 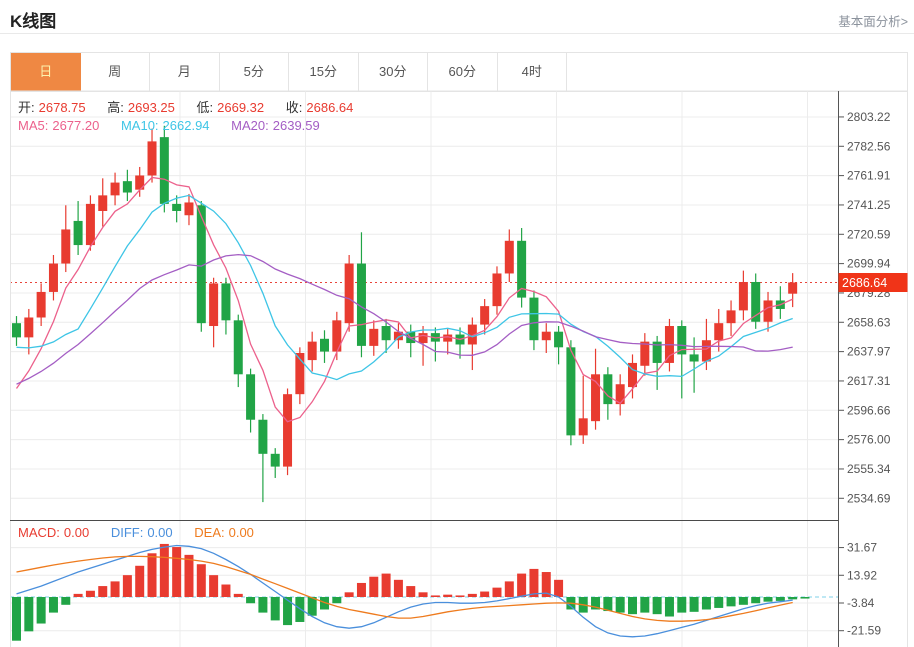 I want to click on ma20-value: 2639.59, so click(x=296, y=125).